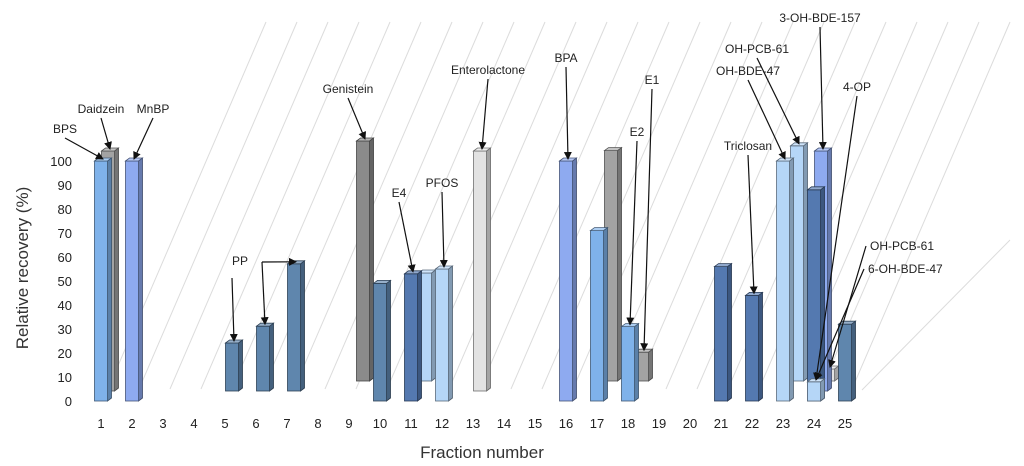 The height and width of the screenshot is (466, 1024). Describe the element at coordinates (652, 80) in the screenshot. I see `annotation-label: E1` at that location.